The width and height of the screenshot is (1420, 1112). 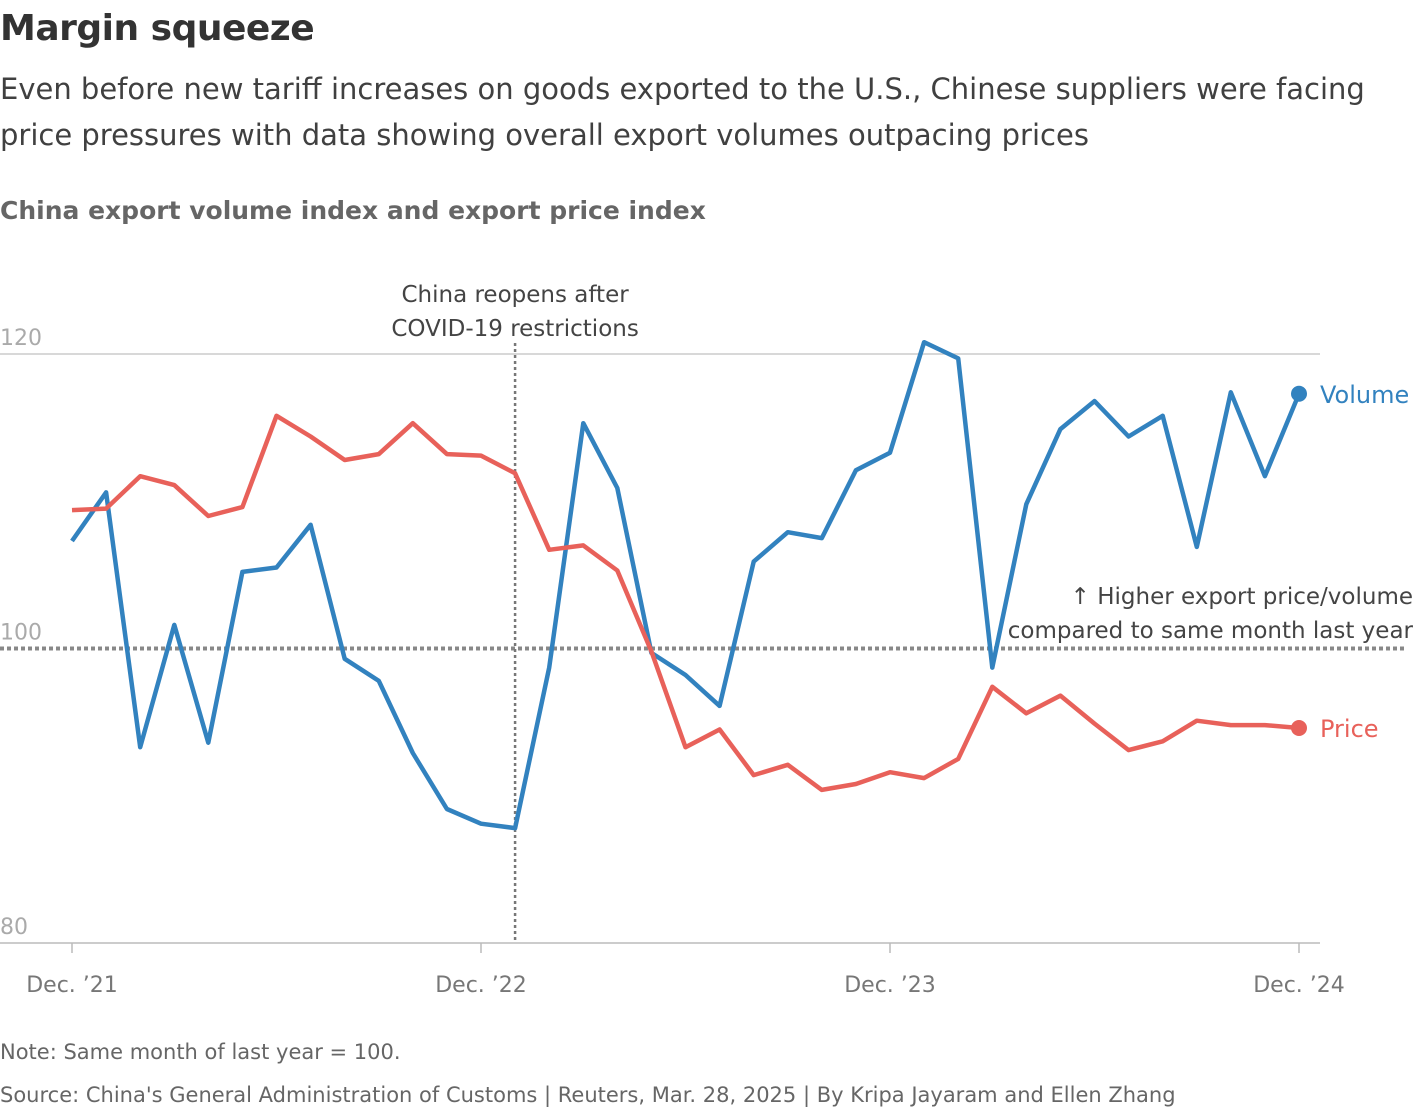 I want to click on annotation-higher: compared to same month last year, so click(x=1211, y=631).